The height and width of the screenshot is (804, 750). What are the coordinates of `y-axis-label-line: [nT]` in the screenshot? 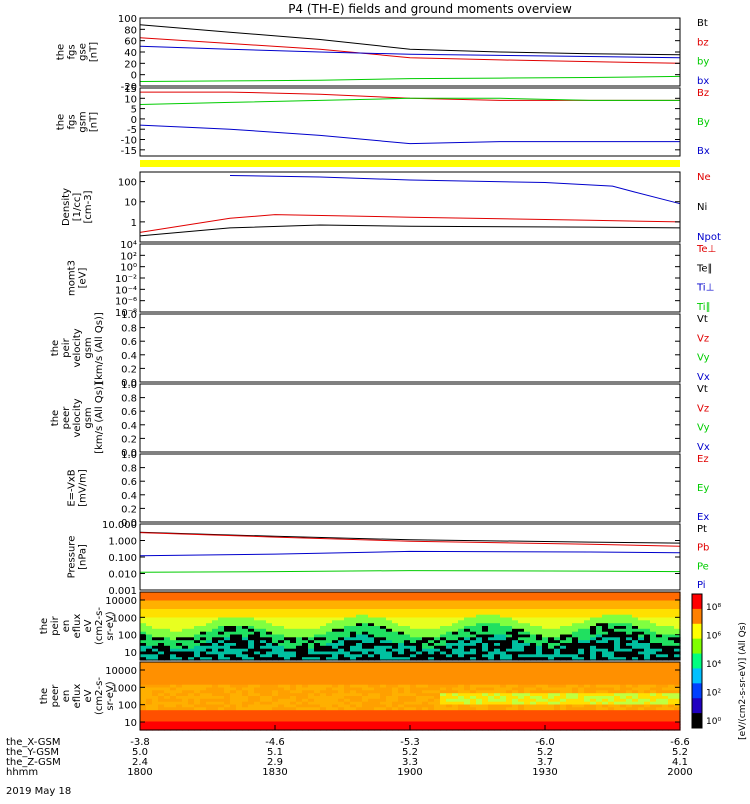 It's located at (94, 52).